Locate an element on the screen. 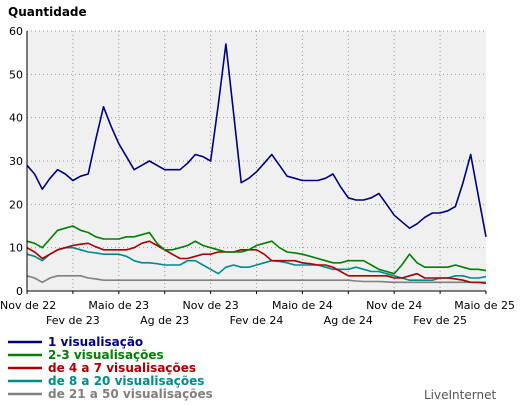 The image size is (520, 405). legend-label: de 21 a 50 visualisações is located at coordinates (130, 394).